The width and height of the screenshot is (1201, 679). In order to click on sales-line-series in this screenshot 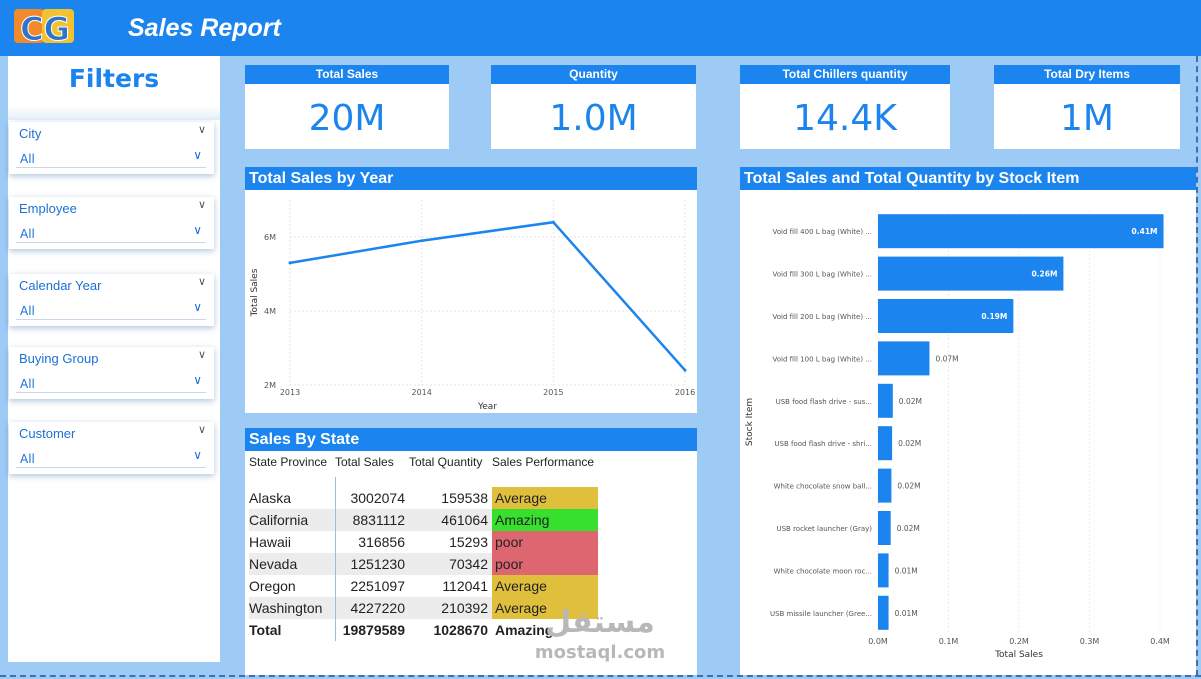, I will do `click(487, 296)`.